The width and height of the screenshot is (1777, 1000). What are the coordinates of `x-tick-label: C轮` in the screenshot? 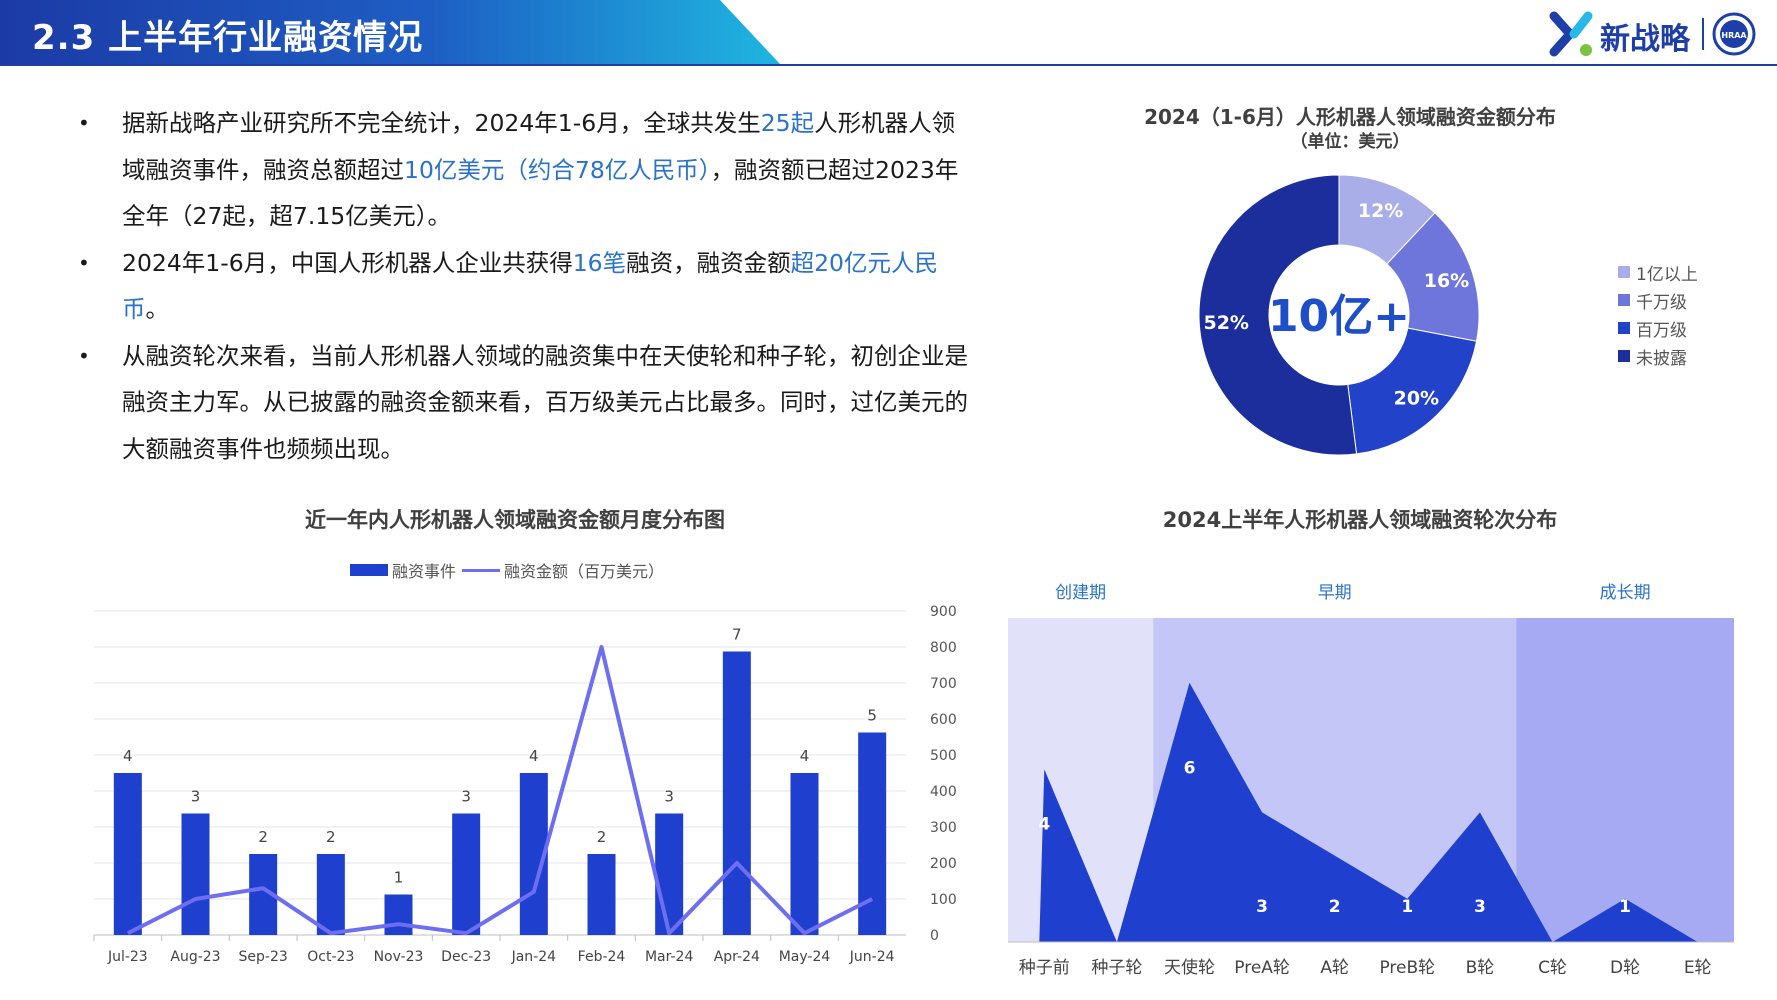 It's located at (1552, 968).